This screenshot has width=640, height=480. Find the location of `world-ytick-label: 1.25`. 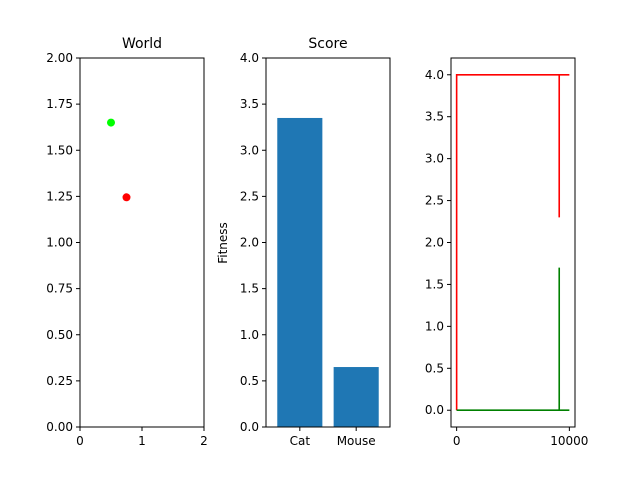

world-ytick-label: 1.25 is located at coordinates (59, 196).